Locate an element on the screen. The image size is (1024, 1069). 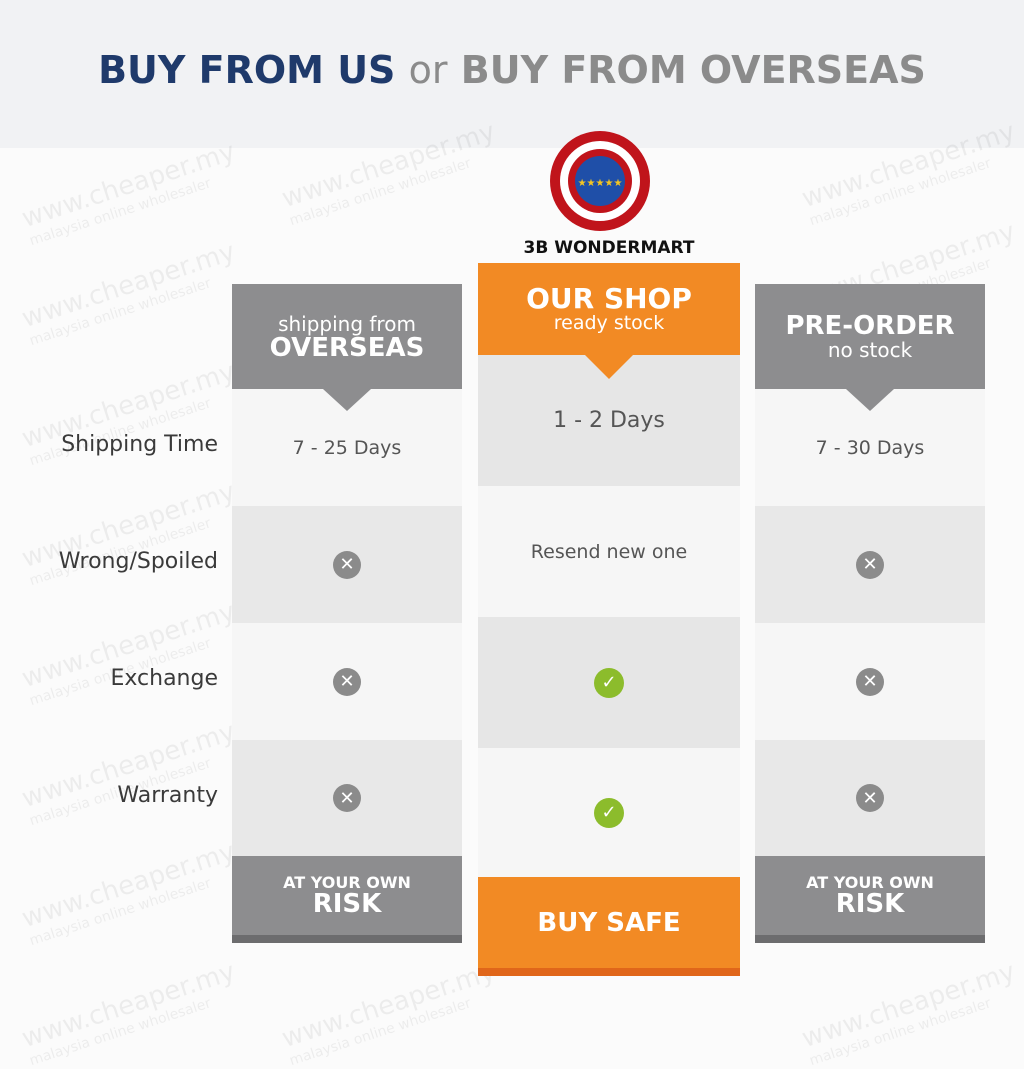
cell-shipping: 1 - 2 Days is located at coordinates (609, 420).